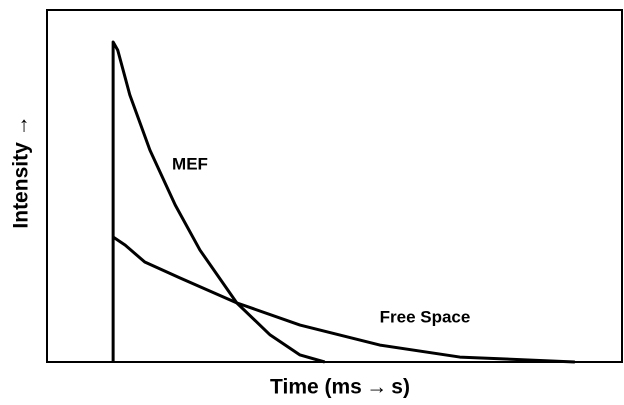  What do you see at coordinates (21, 171) in the screenshot?
I see `y-axis-label: Intensity →` at bounding box center [21, 171].